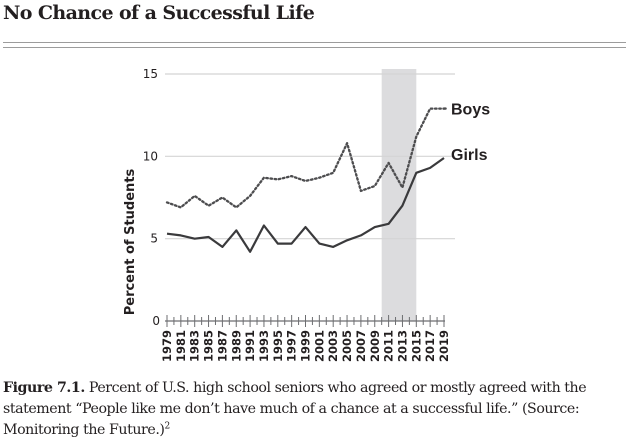 This screenshot has height=448, width=629. I want to click on x-tick-label: 2005, so click(347, 346).